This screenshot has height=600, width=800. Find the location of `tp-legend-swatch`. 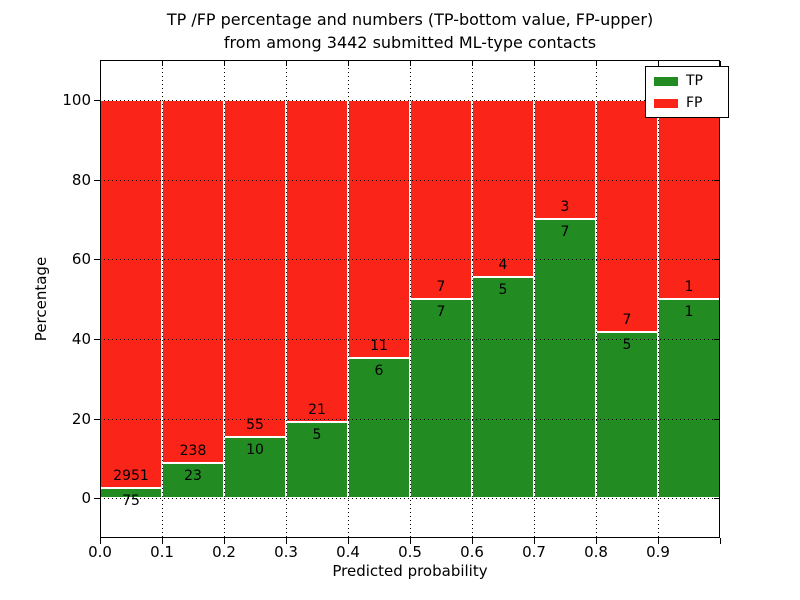

tp-legend-swatch is located at coordinates (666, 81).